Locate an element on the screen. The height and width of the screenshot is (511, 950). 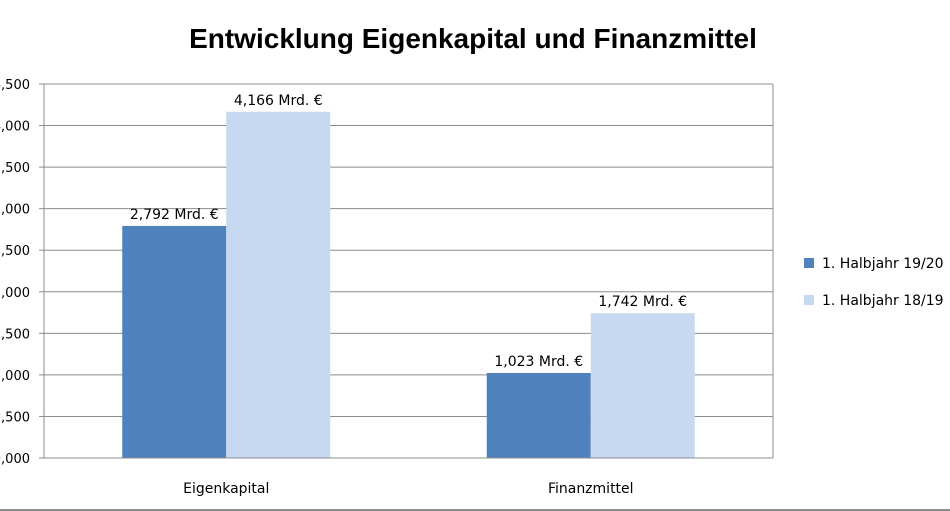
data-label: 4,166 Mrd. € is located at coordinates (278, 101).